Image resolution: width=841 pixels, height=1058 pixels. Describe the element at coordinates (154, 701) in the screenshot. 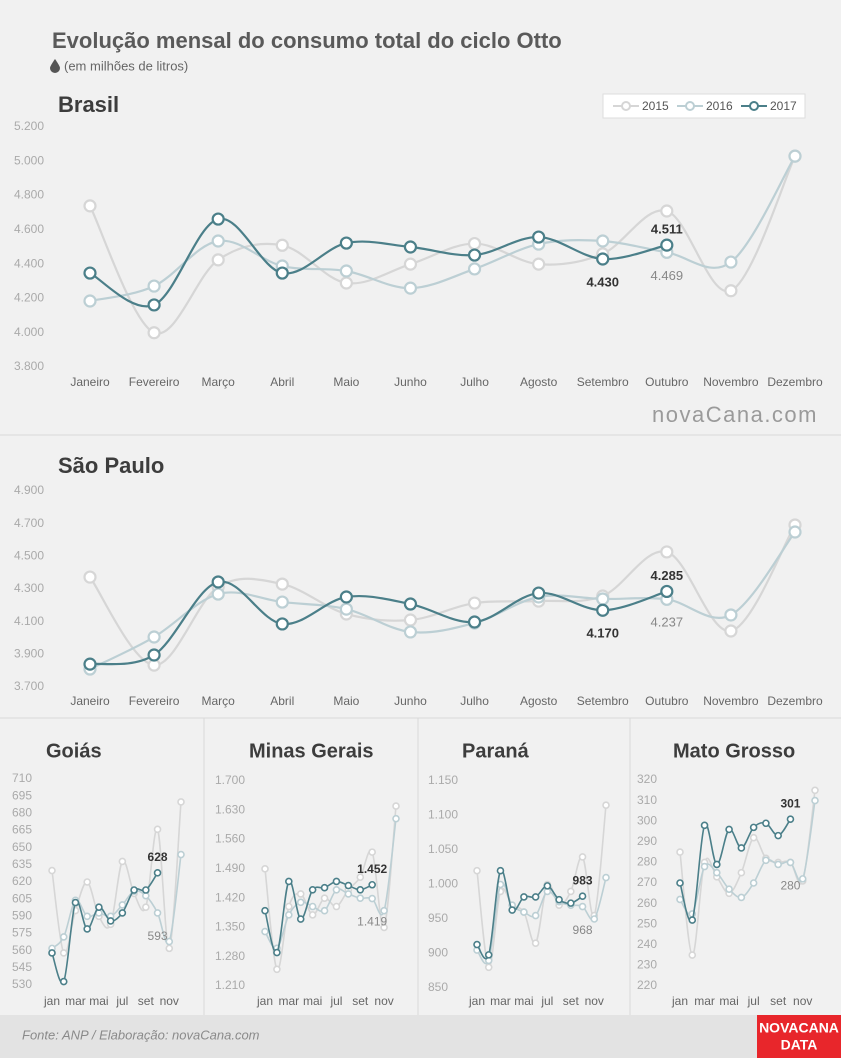

I see `x-tick-label: Fevereiro` at that location.